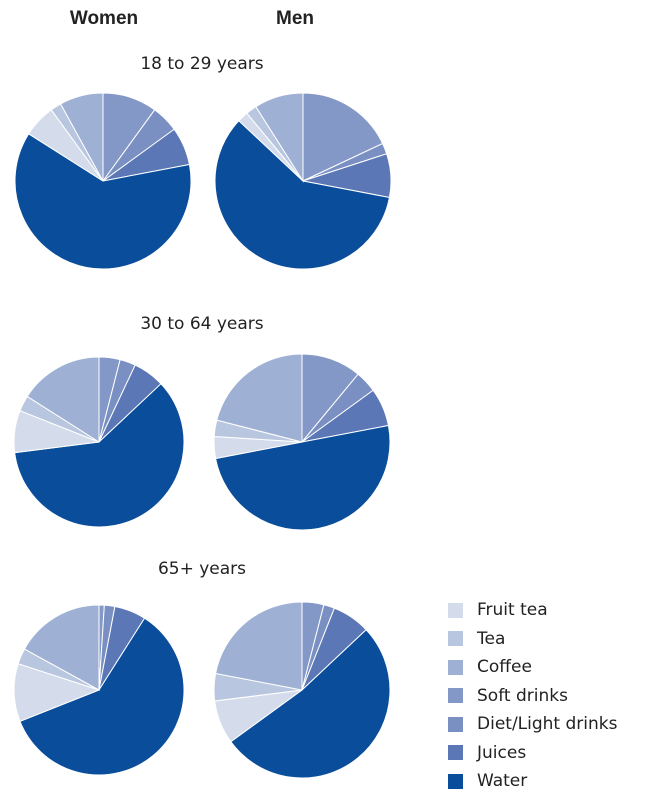 This screenshot has width=652, height=796. I want to click on legend-label: Tea, so click(491, 638).